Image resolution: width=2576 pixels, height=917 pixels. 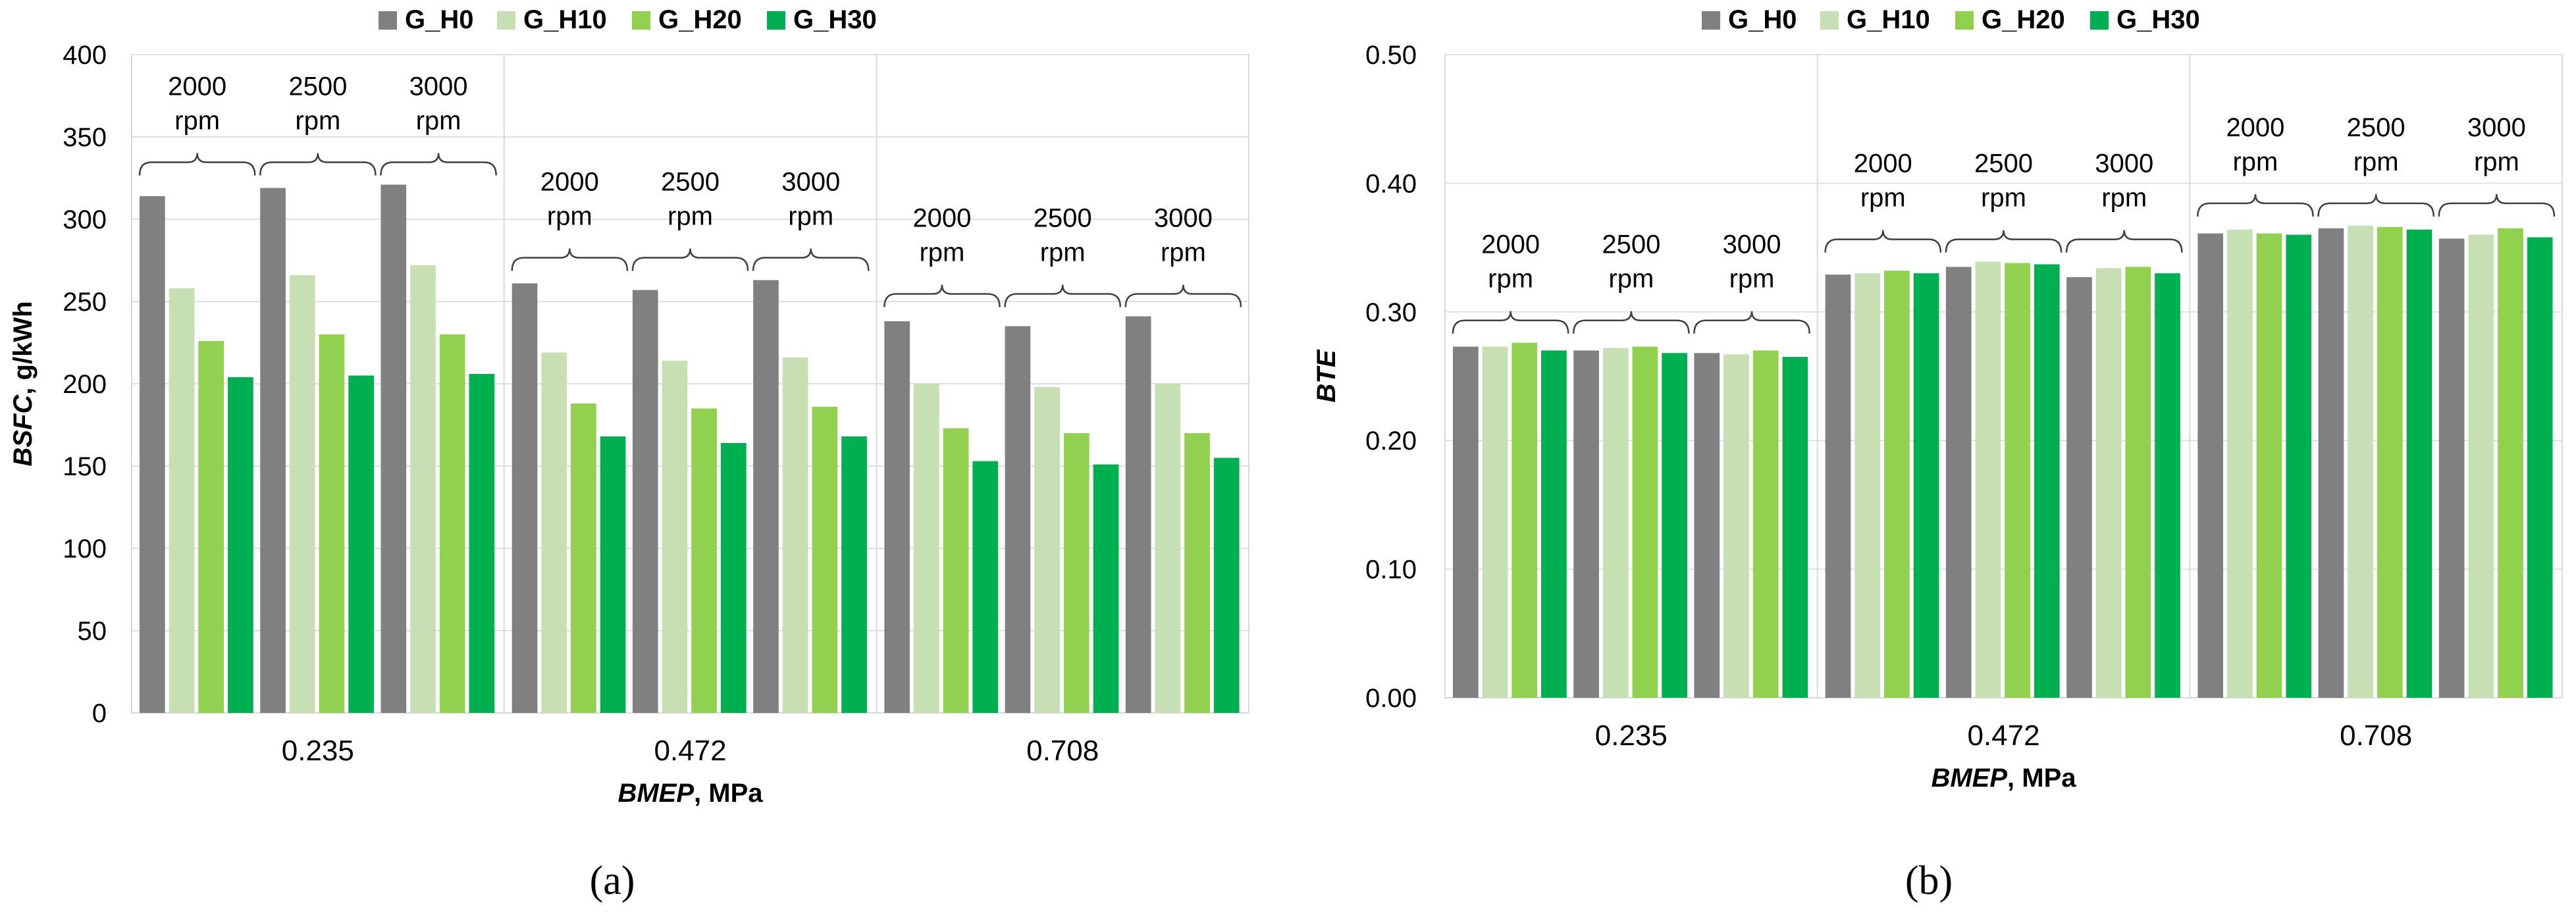 What do you see at coordinates (85, 219) in the screenshot?
I see `y-tick-label: 300` at bounding box center [85, 219].